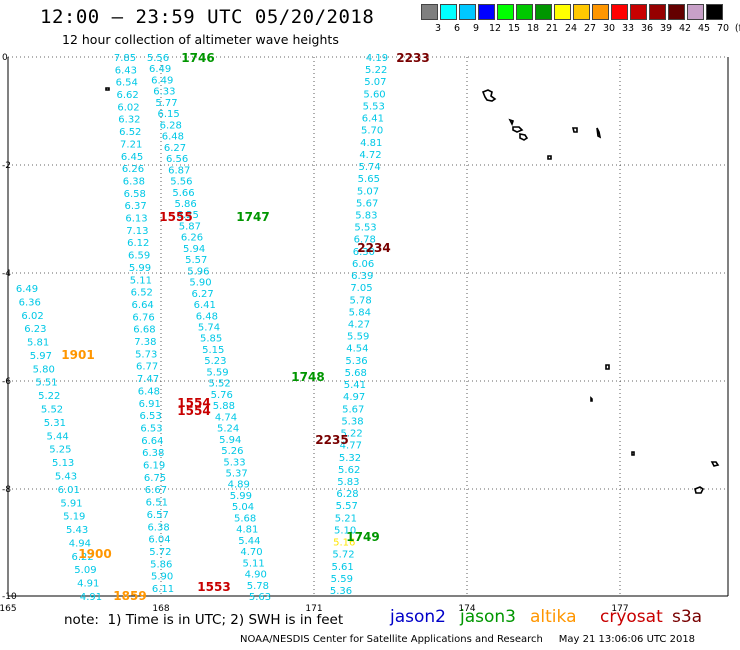 This screenshot has height=650, width=740. What do you see at coordinates (145, 342) in the screenshot?
I see `swh-value: 7.38` at bounding box center [145, 342].